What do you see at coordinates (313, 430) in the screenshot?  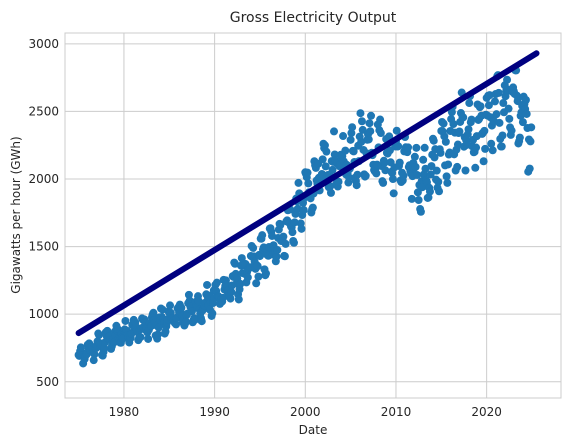 I see `x-axis-label: Date` at bounding box center [313, 430].